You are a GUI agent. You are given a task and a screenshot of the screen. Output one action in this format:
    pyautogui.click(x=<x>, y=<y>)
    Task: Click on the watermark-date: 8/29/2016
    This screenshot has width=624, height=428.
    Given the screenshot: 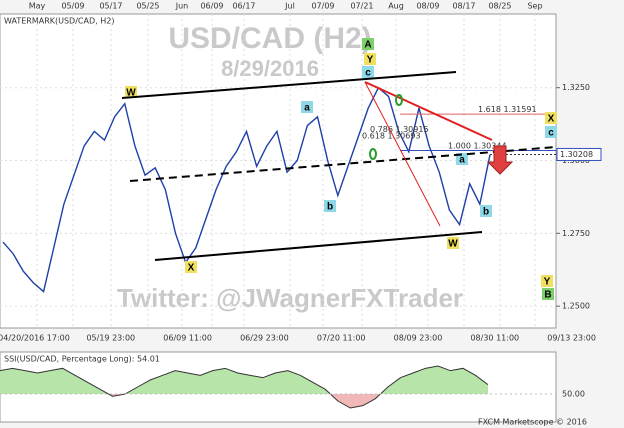 What is the action you would take?
    pyautogui.click(x=270, y=68)
    